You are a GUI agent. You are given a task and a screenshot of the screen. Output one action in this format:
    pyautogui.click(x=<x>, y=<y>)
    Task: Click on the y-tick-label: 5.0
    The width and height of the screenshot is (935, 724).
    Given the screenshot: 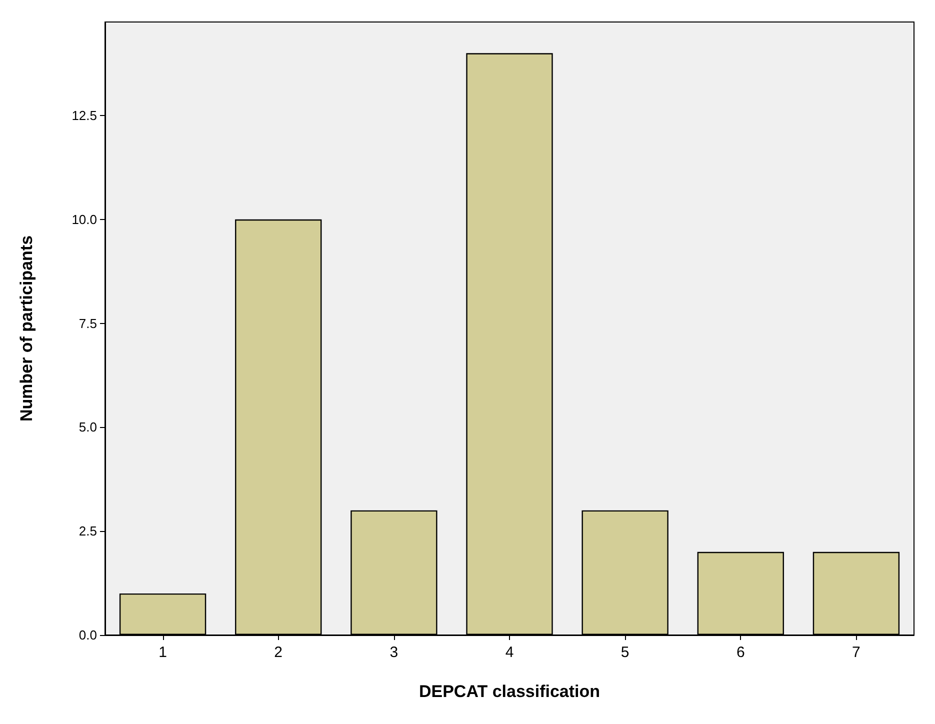 What is the action you would take?
    pyautogui.click(x=87, y=427)
    